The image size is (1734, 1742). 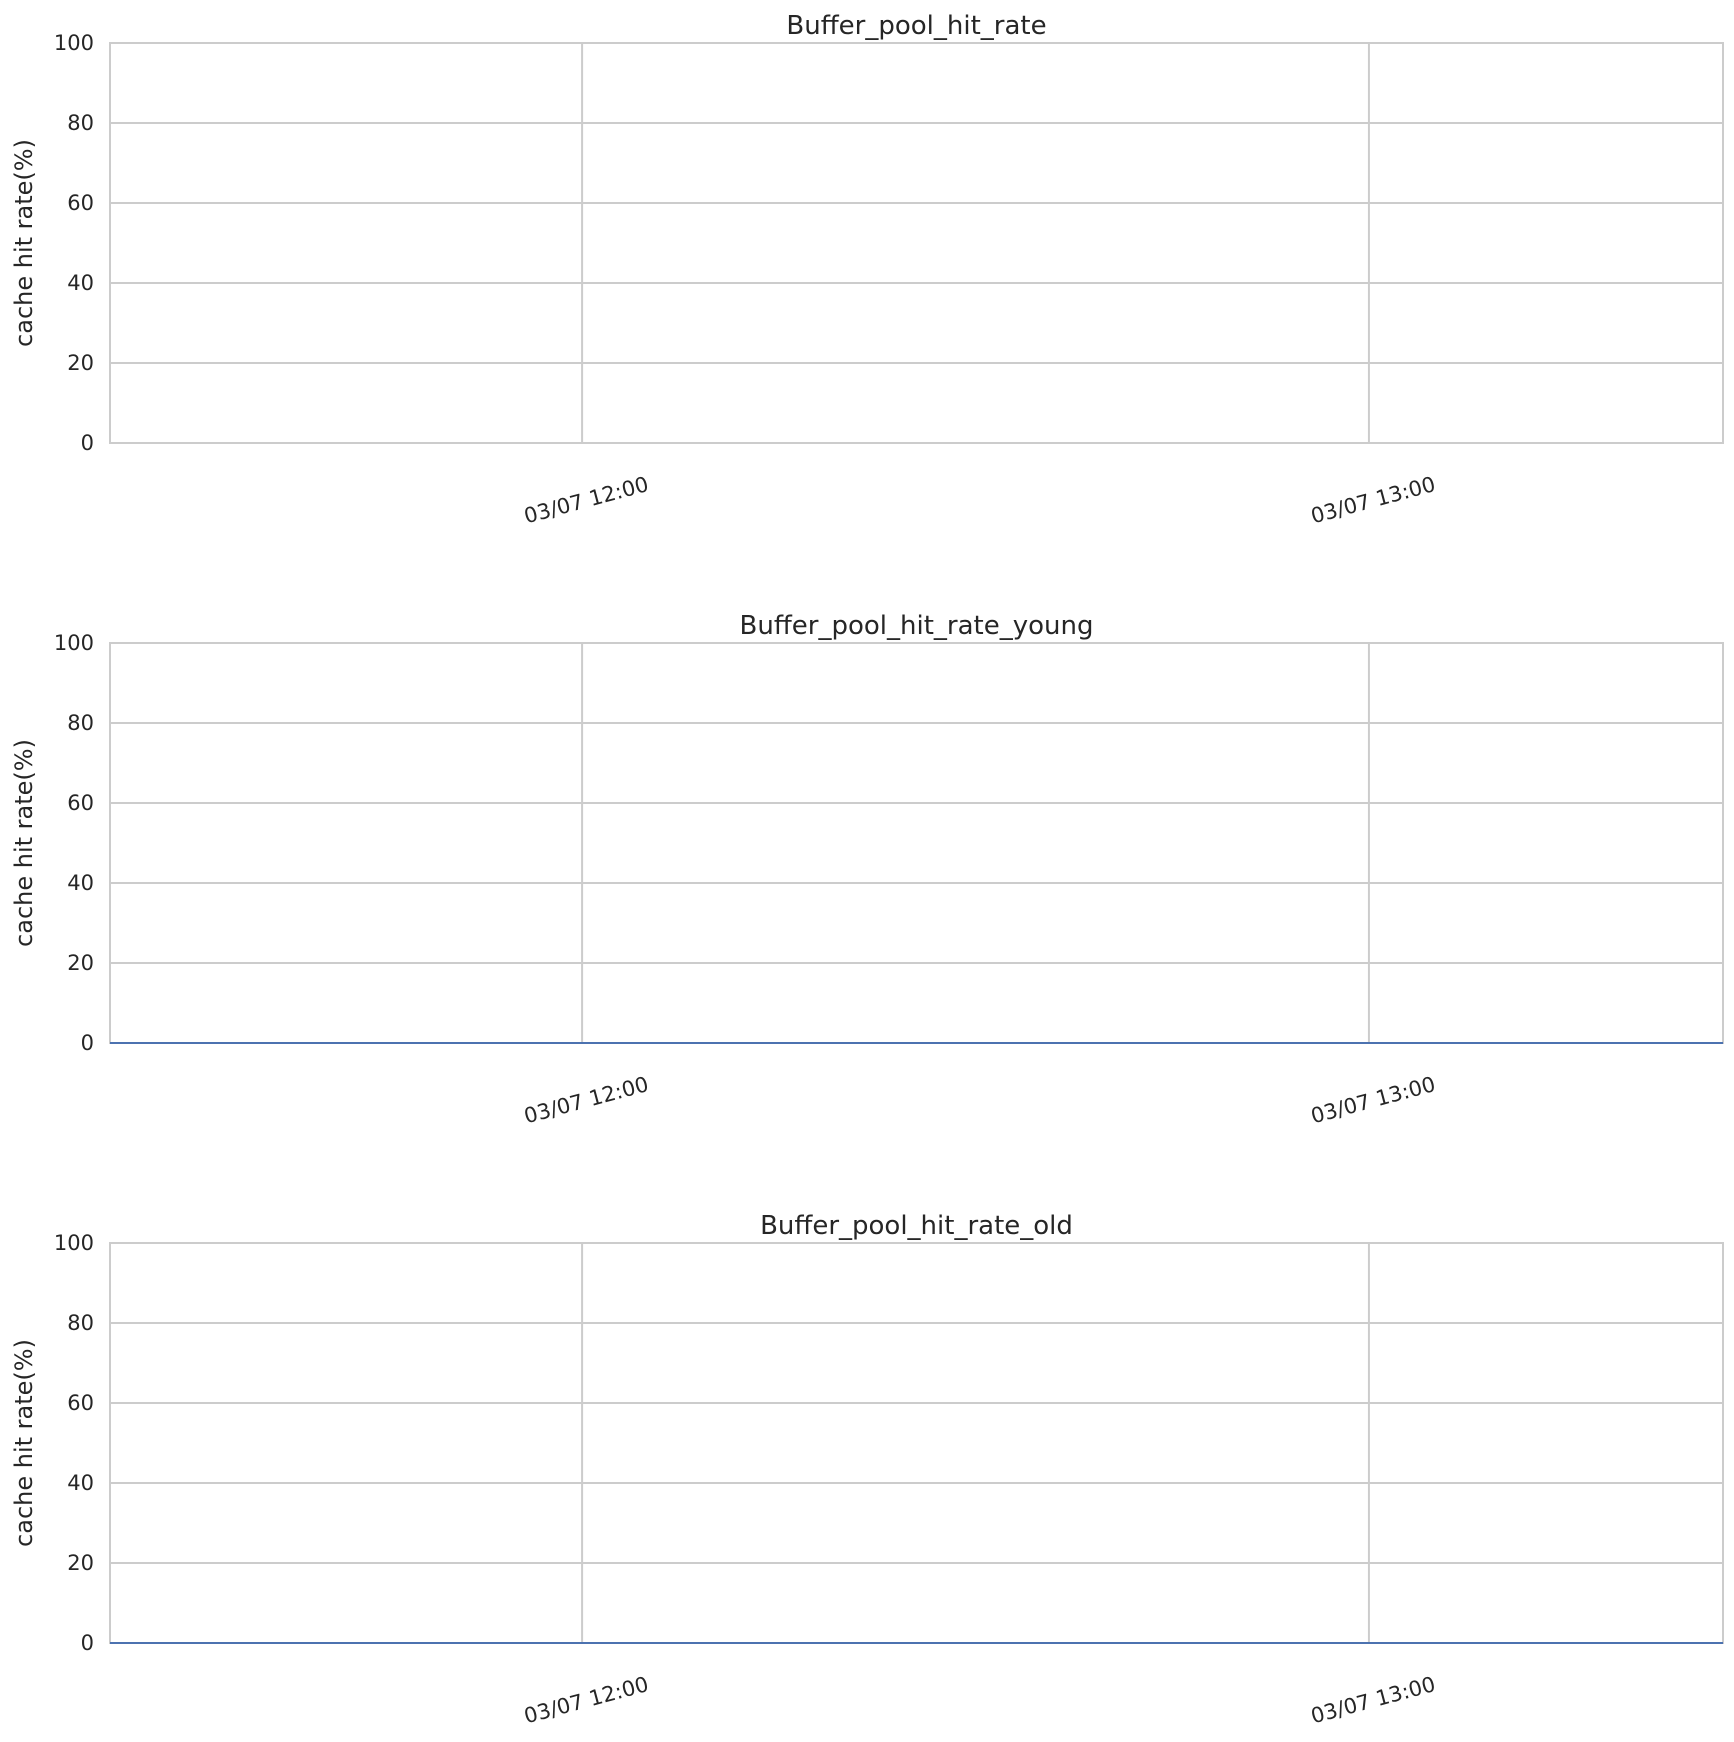 I want to click on chart-title: Buffer_pool_hit_rate, so click(x=916, y=26).